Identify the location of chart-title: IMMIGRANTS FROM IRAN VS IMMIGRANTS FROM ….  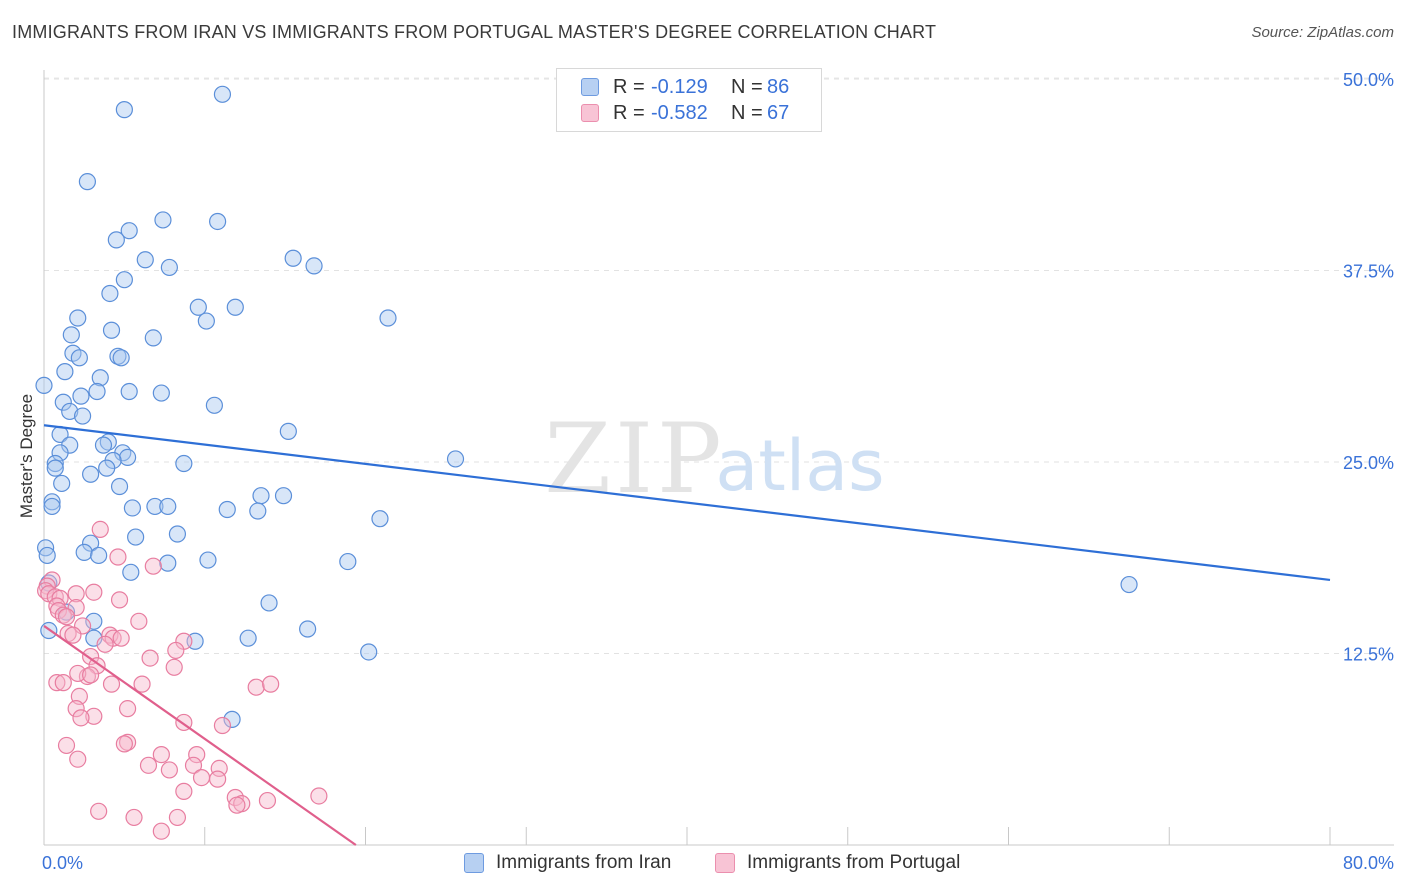
(474, 32).